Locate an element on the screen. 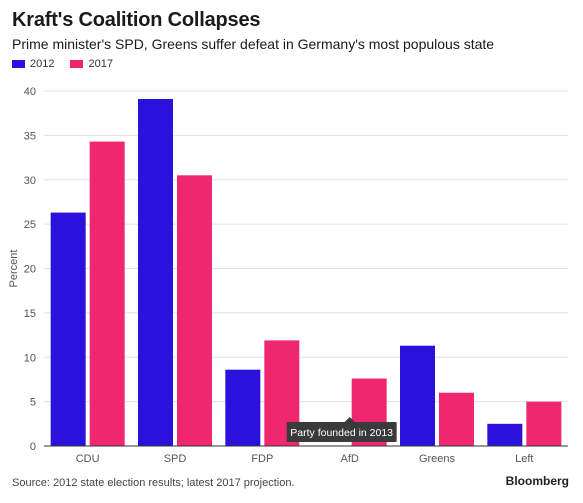 The width and height of the screenshot is (583, 503). y-tick-label: 20 is located at coordinates (30, 270).